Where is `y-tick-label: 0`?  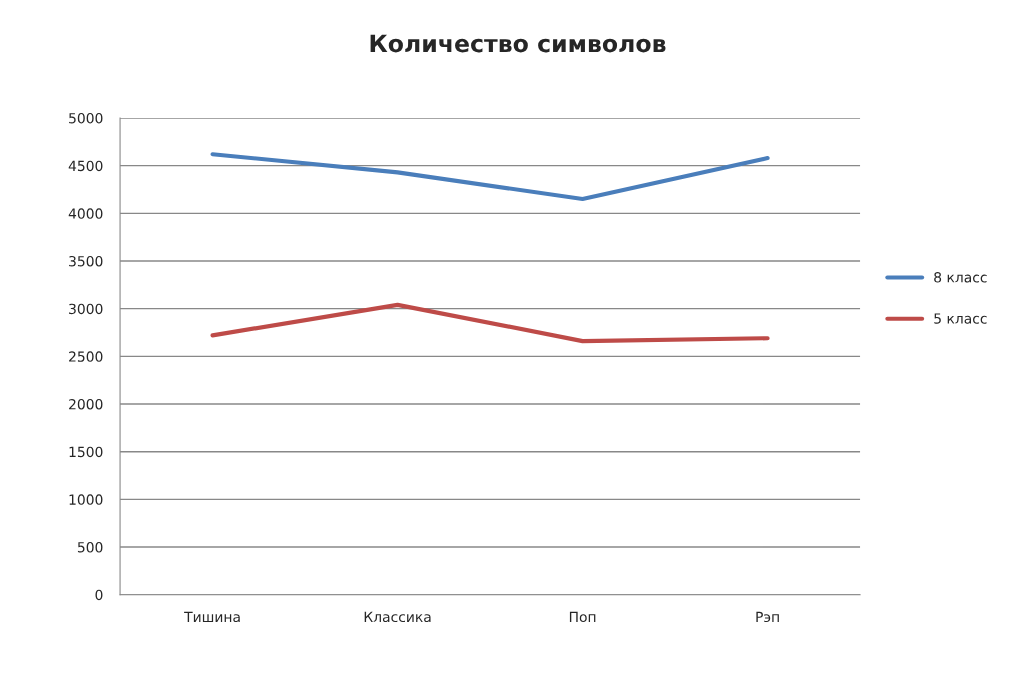
y-tick-label: 0 is located at coordinates (99, 595).